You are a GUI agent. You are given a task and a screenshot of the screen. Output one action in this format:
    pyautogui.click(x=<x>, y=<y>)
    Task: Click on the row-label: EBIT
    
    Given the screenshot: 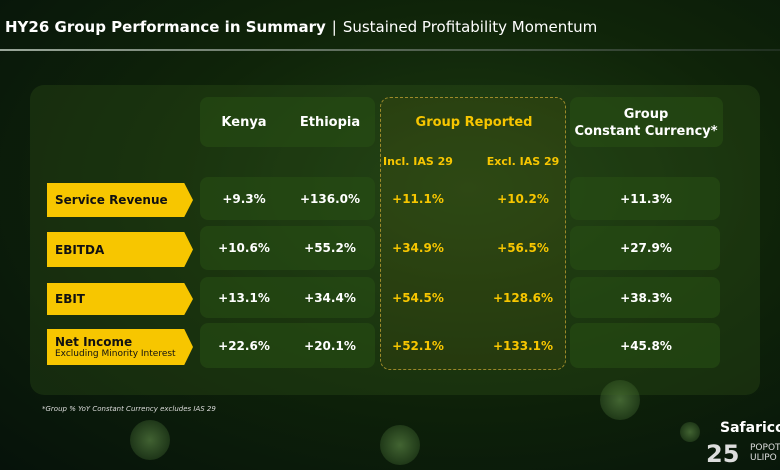 What is the action you would take?
    pyautogui.click(x=120, y=299)
    